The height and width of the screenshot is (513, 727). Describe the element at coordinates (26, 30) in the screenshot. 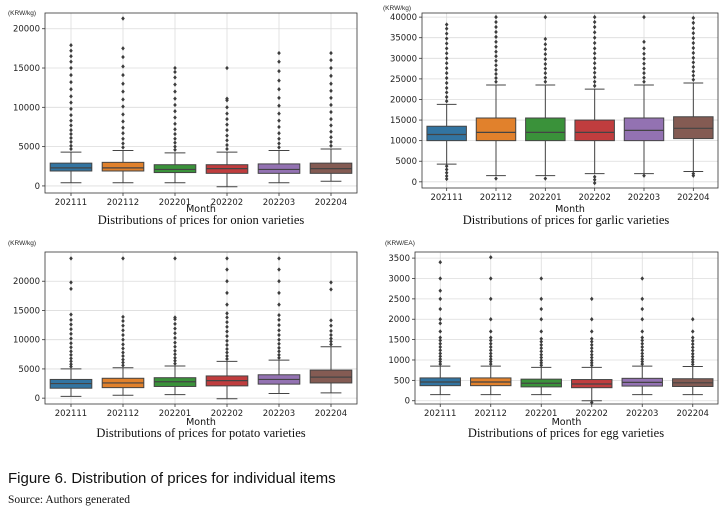

I see `y-tick-label: 20000` at that location.